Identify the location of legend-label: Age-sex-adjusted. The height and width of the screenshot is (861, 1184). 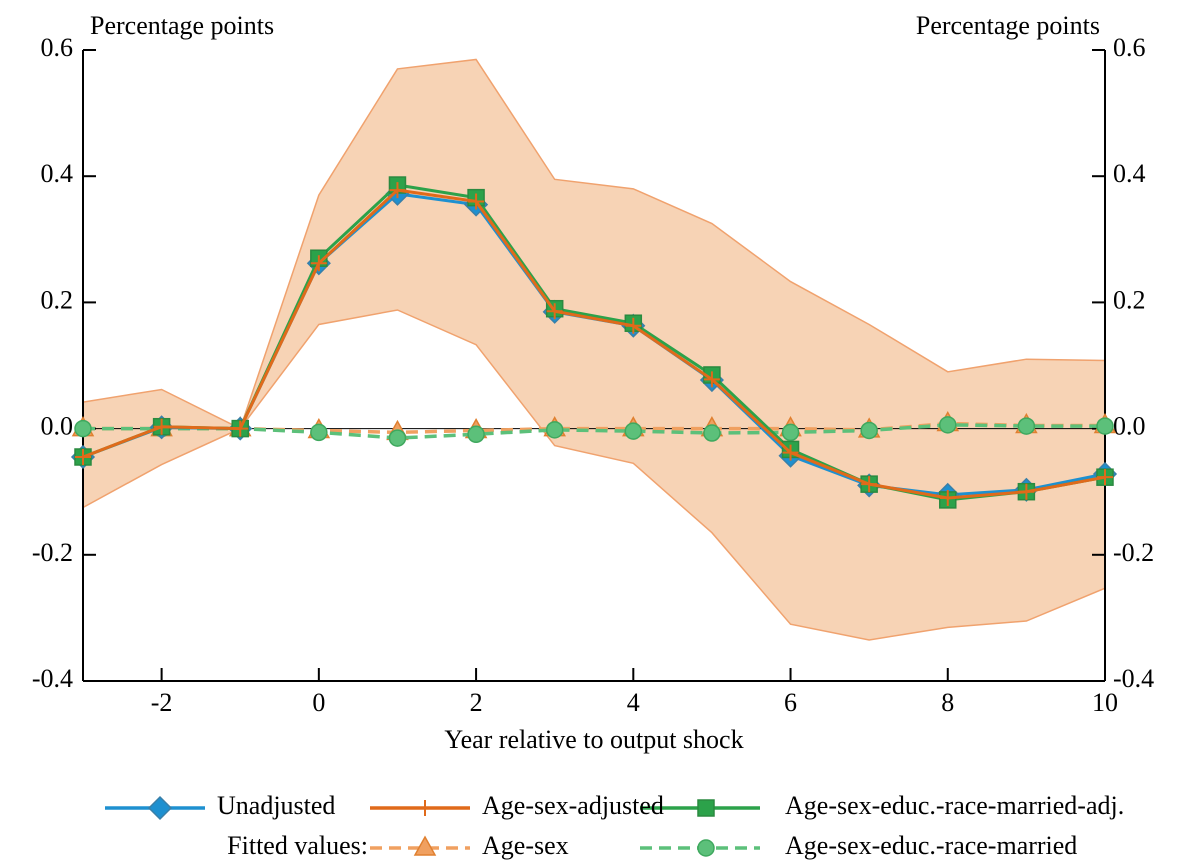
(573, 805).